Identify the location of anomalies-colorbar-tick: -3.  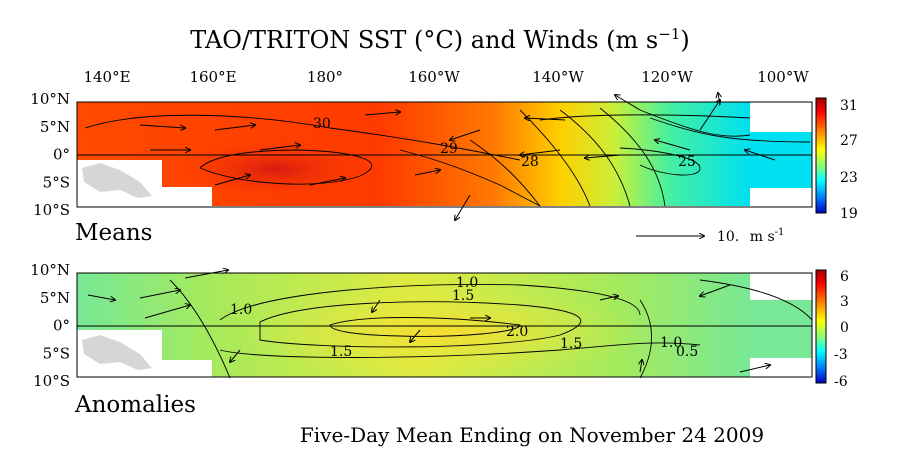
(841, 355).